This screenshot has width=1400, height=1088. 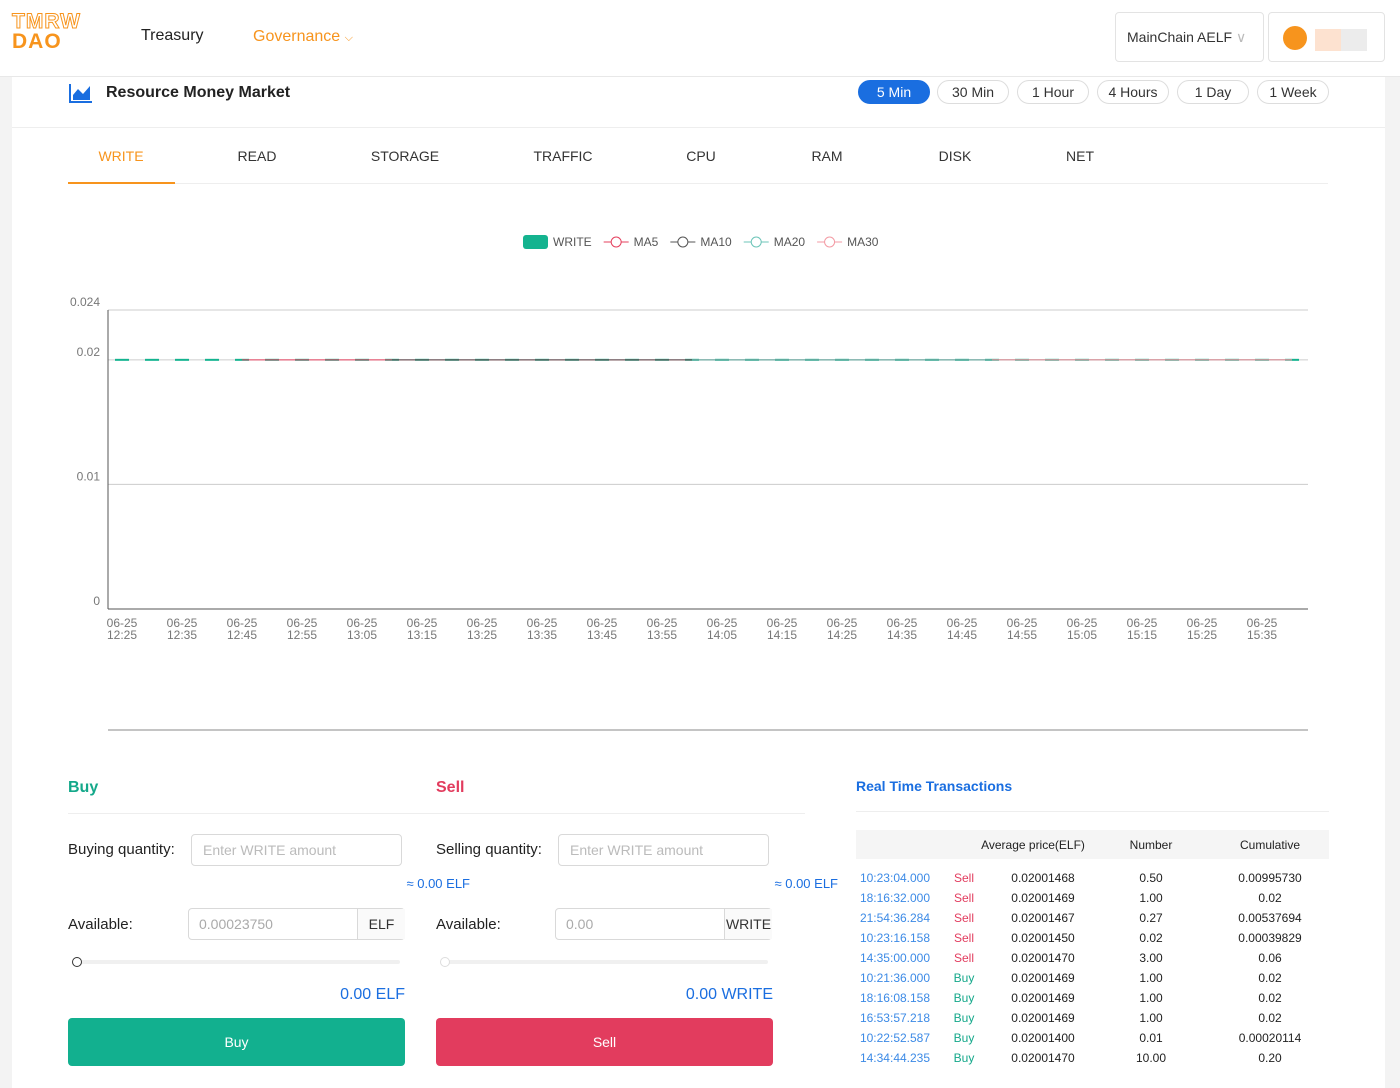 I want to click on available-value: 0.00023750, so click(x=236, y=924).